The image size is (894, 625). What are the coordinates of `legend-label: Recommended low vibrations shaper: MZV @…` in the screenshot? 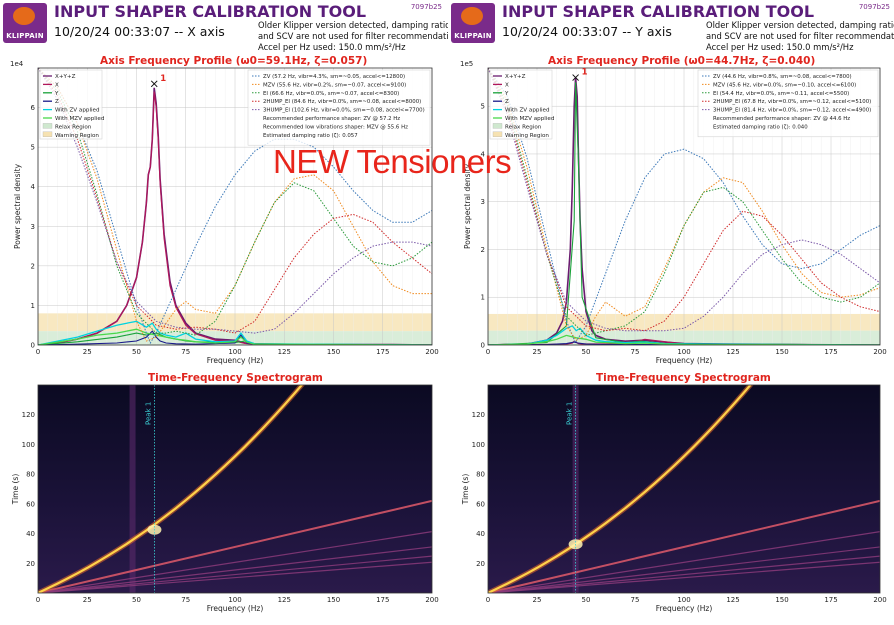 It's located at (335, 127).